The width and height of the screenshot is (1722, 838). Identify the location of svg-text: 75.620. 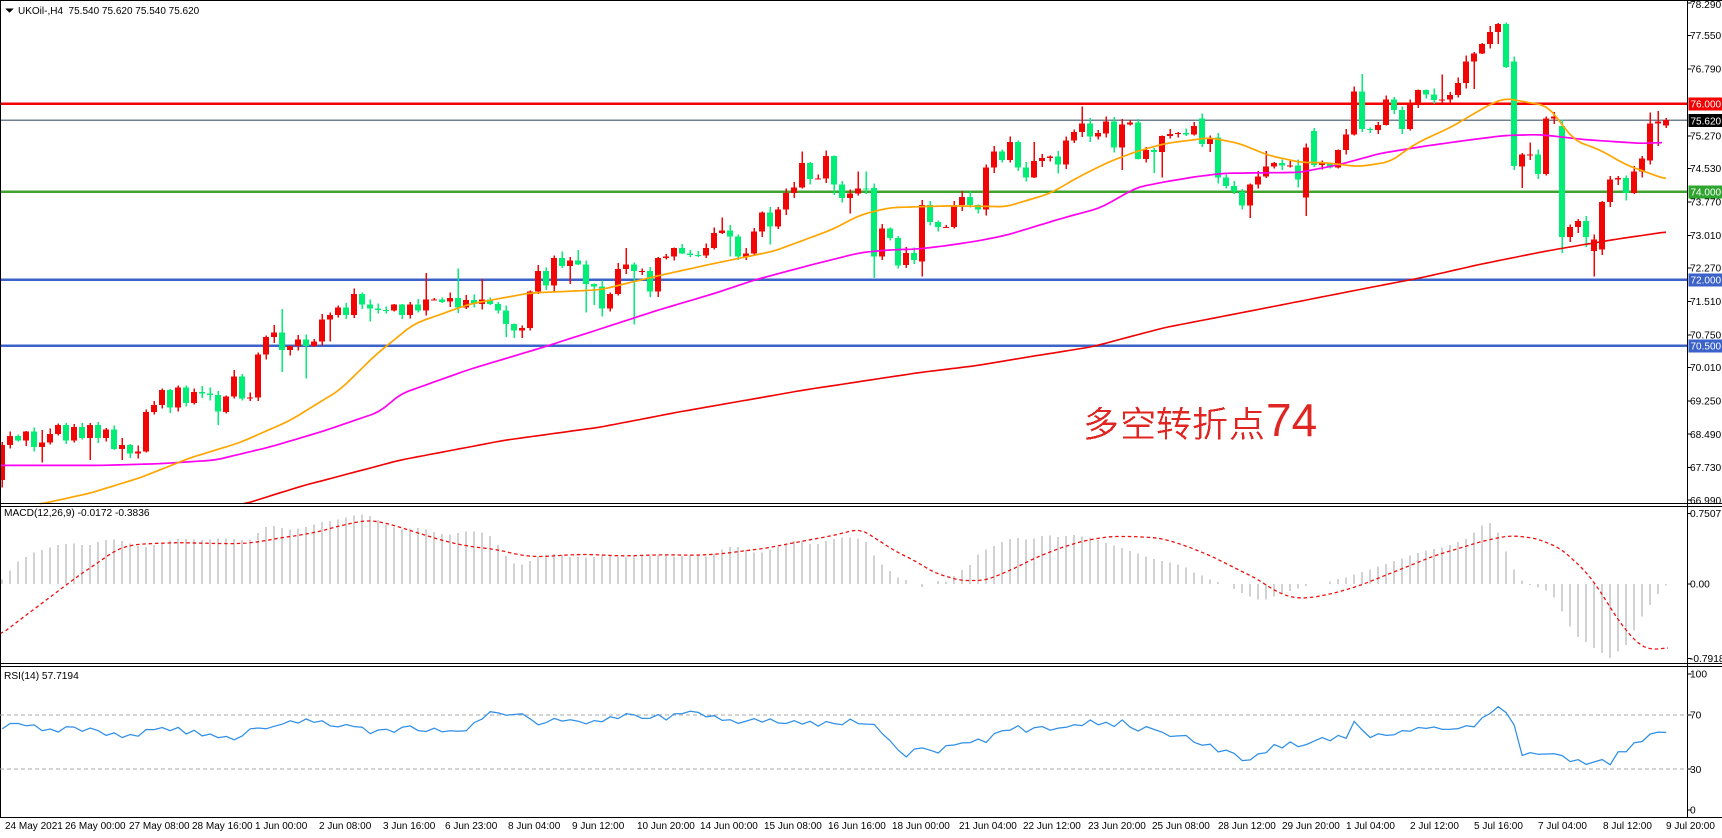
(1706, 121).